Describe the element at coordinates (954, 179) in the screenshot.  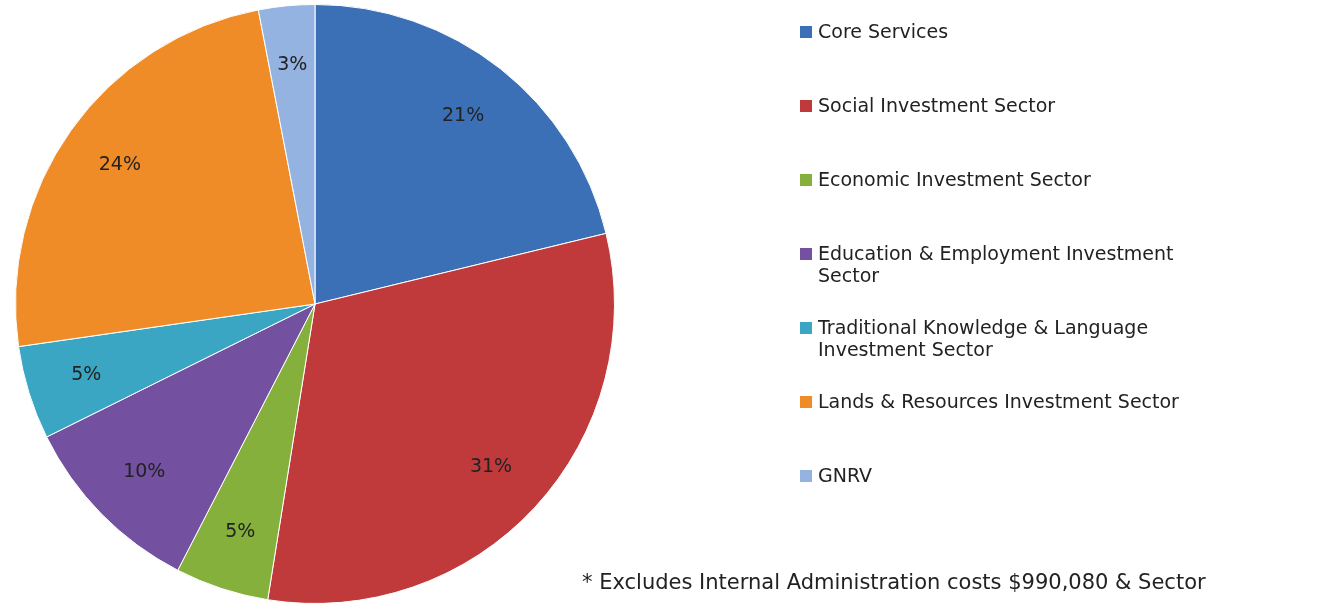
I see `legend-label: Economic Investment Sector` at that location.